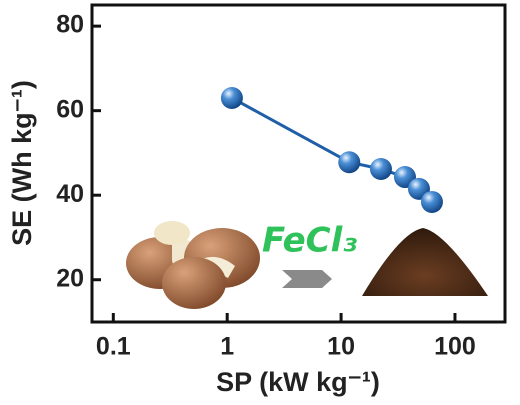  I want to click on x-tick-label: 10, so click(341, 347).